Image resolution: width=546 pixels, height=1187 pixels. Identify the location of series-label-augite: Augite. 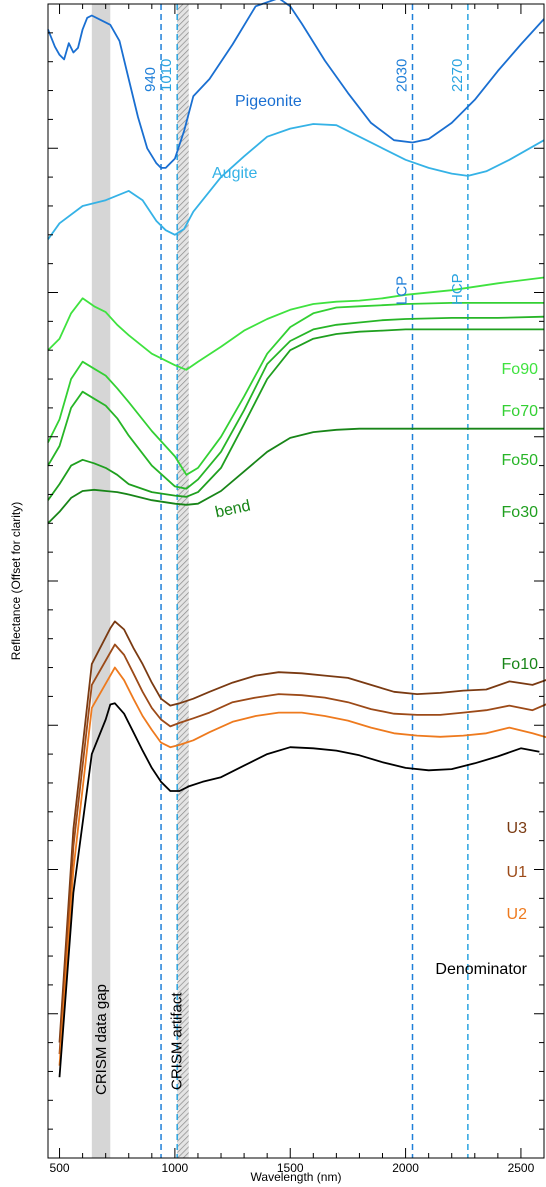
(234, 173).